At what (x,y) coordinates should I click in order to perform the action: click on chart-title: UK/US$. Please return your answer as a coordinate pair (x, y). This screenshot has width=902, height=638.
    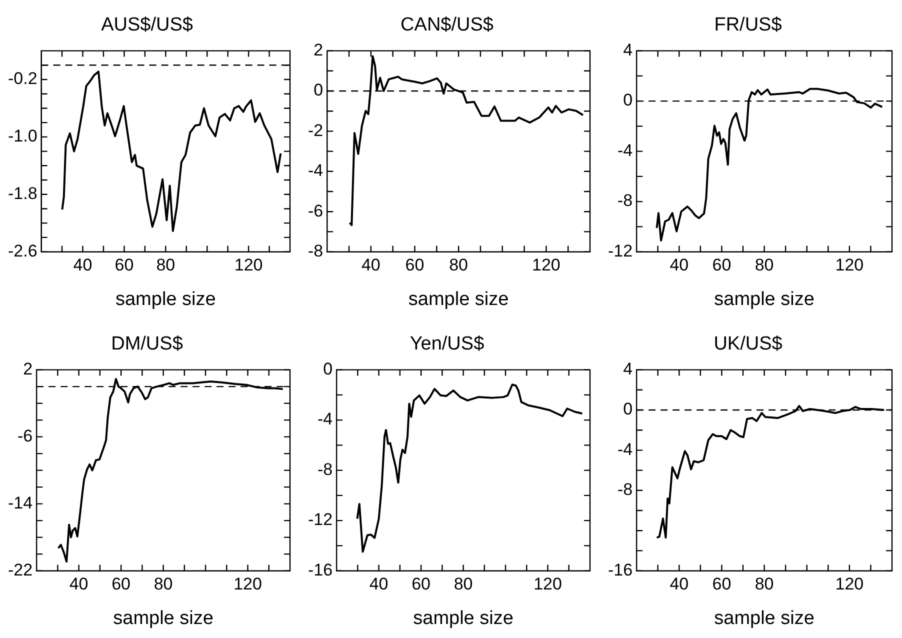
    Looking at the image, I should click on (748, 344).